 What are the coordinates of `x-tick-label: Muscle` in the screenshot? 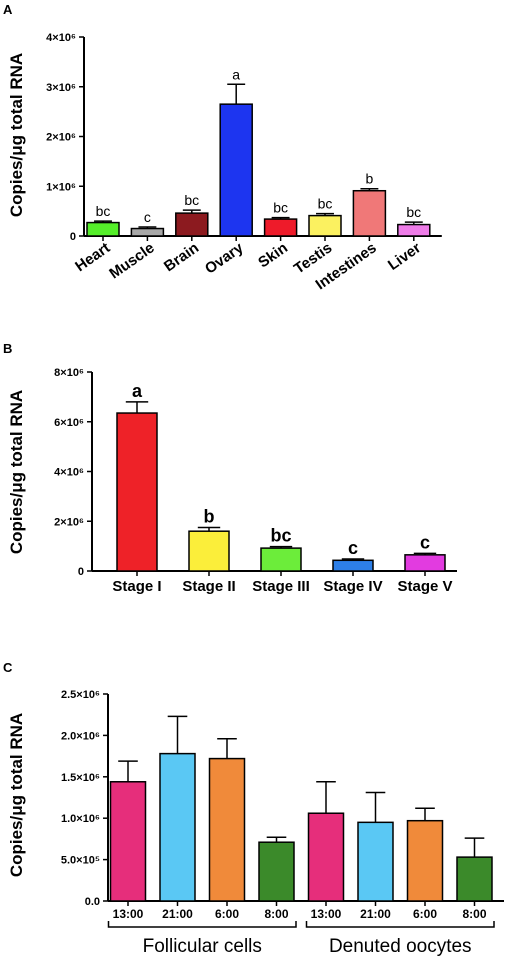 It's located at (131, 260).